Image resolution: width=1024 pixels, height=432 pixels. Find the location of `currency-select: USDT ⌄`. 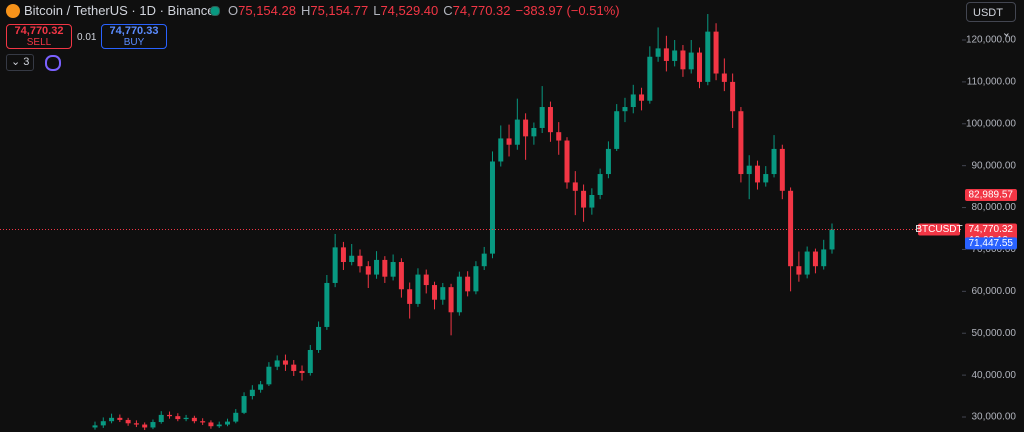

currency-select: USDT ⌄ is located at coordinates (991, 20).